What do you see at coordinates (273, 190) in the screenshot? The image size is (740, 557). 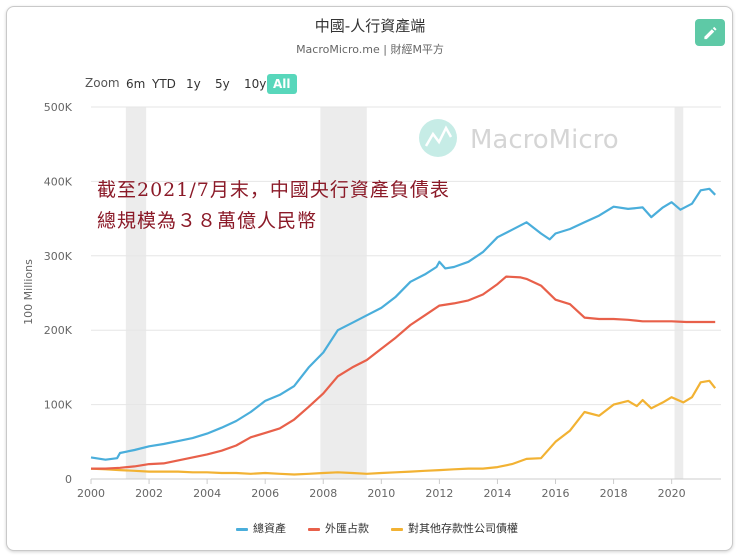 I see `annotation-line-1: 截至2021/7月末，中國央行資產負債表` at bounding box center [273, 190].